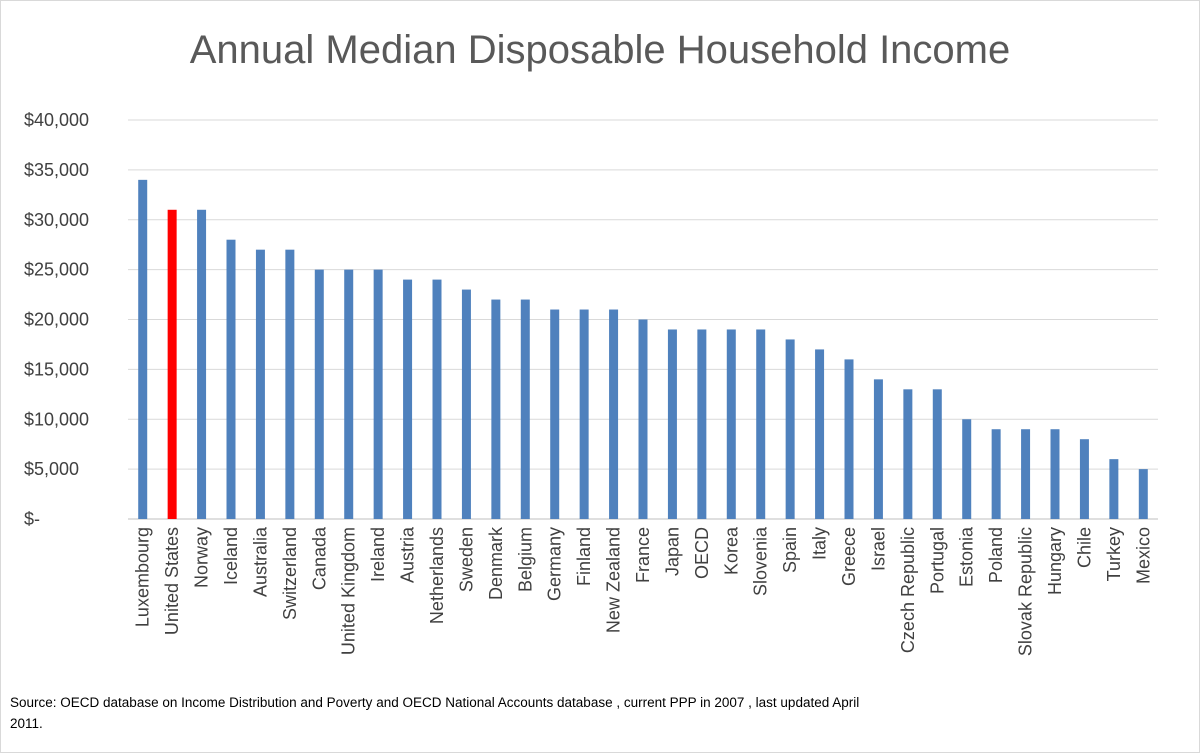  I want to click on y-tick-label: $35,000, so click(56, 170).